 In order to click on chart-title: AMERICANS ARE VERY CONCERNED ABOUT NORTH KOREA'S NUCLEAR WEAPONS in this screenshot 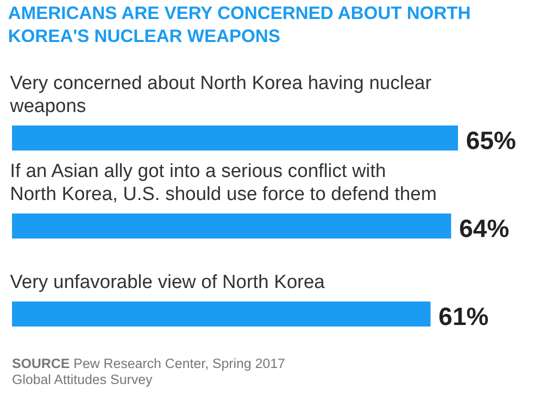, I will do `click(239, 24)`.